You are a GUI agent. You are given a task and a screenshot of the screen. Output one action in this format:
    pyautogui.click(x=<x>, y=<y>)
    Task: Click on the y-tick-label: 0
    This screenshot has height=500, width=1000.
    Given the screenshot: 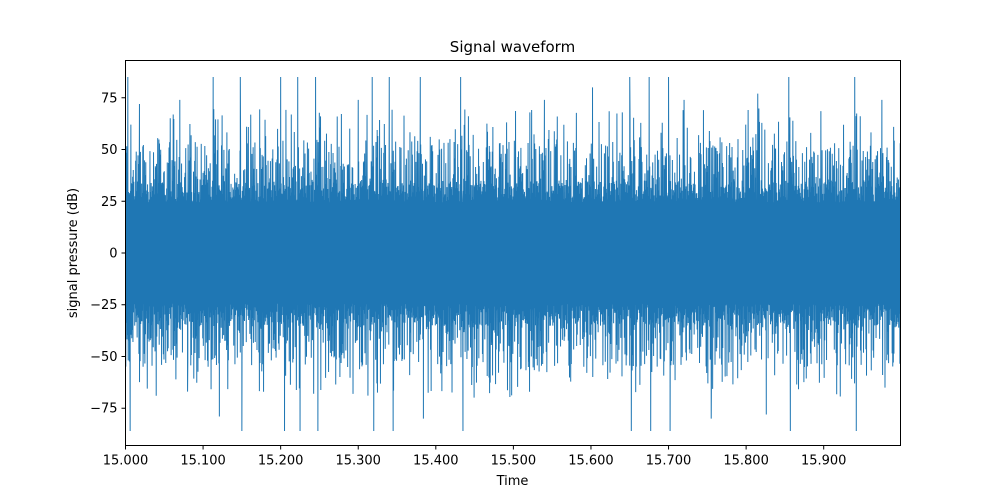 What is the action you would take?
    pyautogui.click(x=113, y=254)
    